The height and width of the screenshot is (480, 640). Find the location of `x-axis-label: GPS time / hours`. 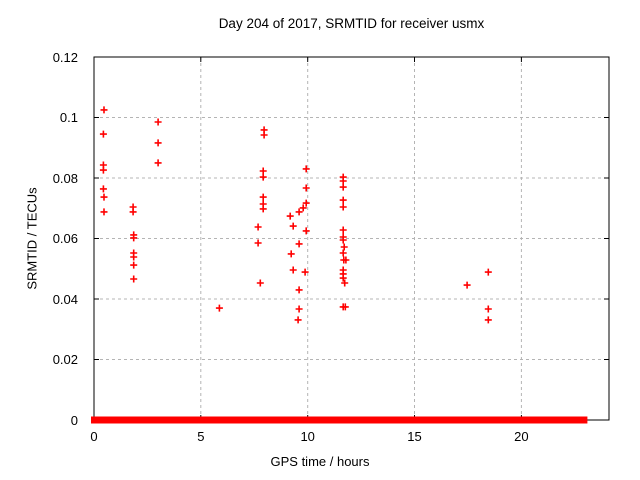

x-axis-label: GPS time / hours is located at coordinates (320, 461).